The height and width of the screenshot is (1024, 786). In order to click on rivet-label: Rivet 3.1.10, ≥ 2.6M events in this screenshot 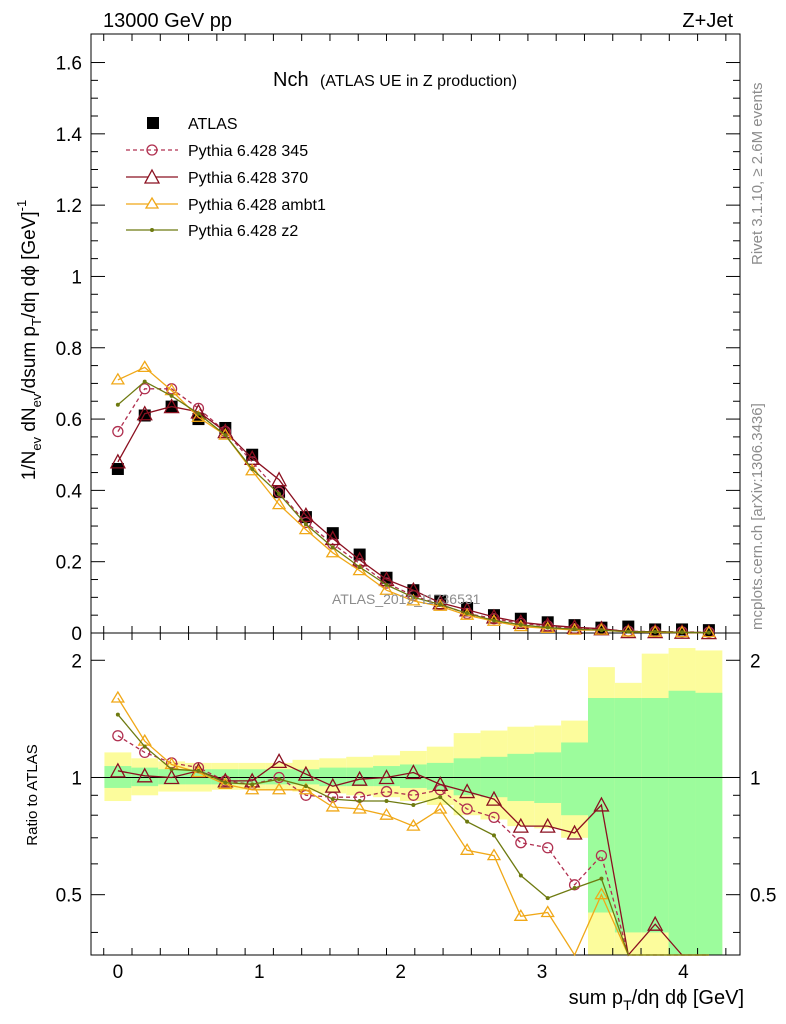, I will do `click(757, 174)`.